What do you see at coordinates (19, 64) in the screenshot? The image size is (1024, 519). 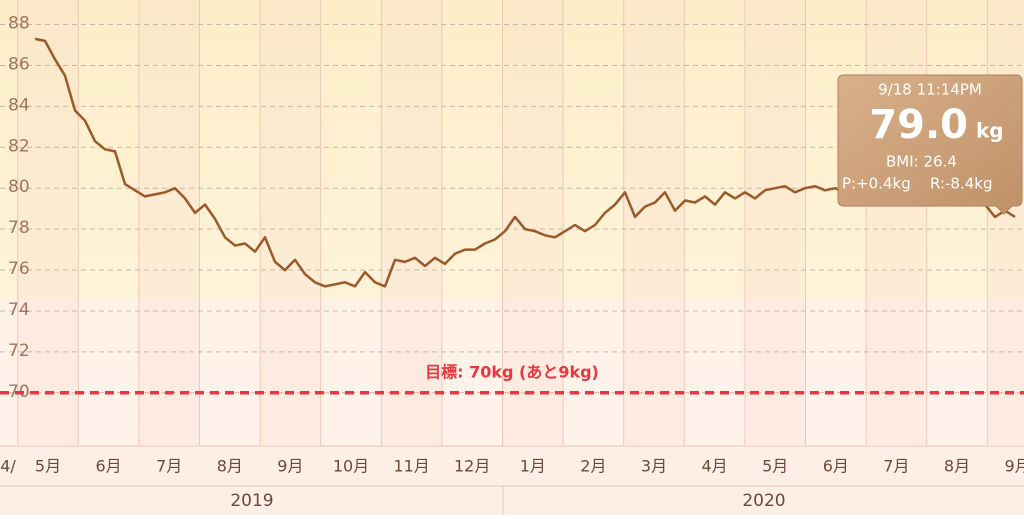 I see `y-tick-label: 86` at bounding box center [19, 64].